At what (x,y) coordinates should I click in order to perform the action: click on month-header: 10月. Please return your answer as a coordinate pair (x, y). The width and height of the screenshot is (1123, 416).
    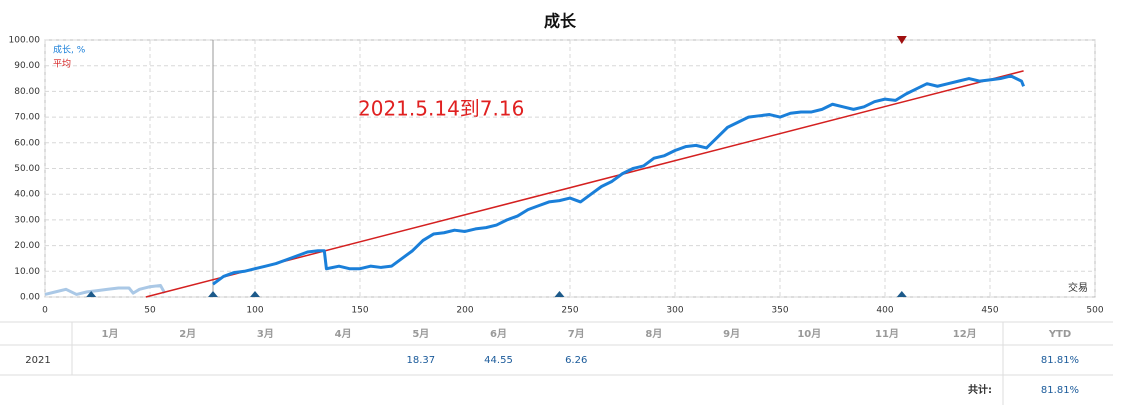
    Looking at the image, I should click on (809, 334).